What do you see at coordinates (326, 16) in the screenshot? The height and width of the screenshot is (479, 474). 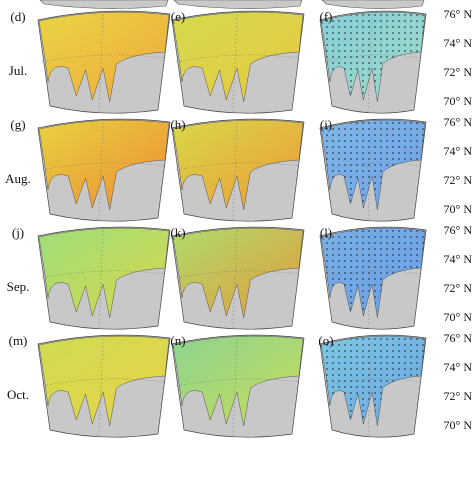 I see `panel-label: (f)` at bounding box center [326, 16].